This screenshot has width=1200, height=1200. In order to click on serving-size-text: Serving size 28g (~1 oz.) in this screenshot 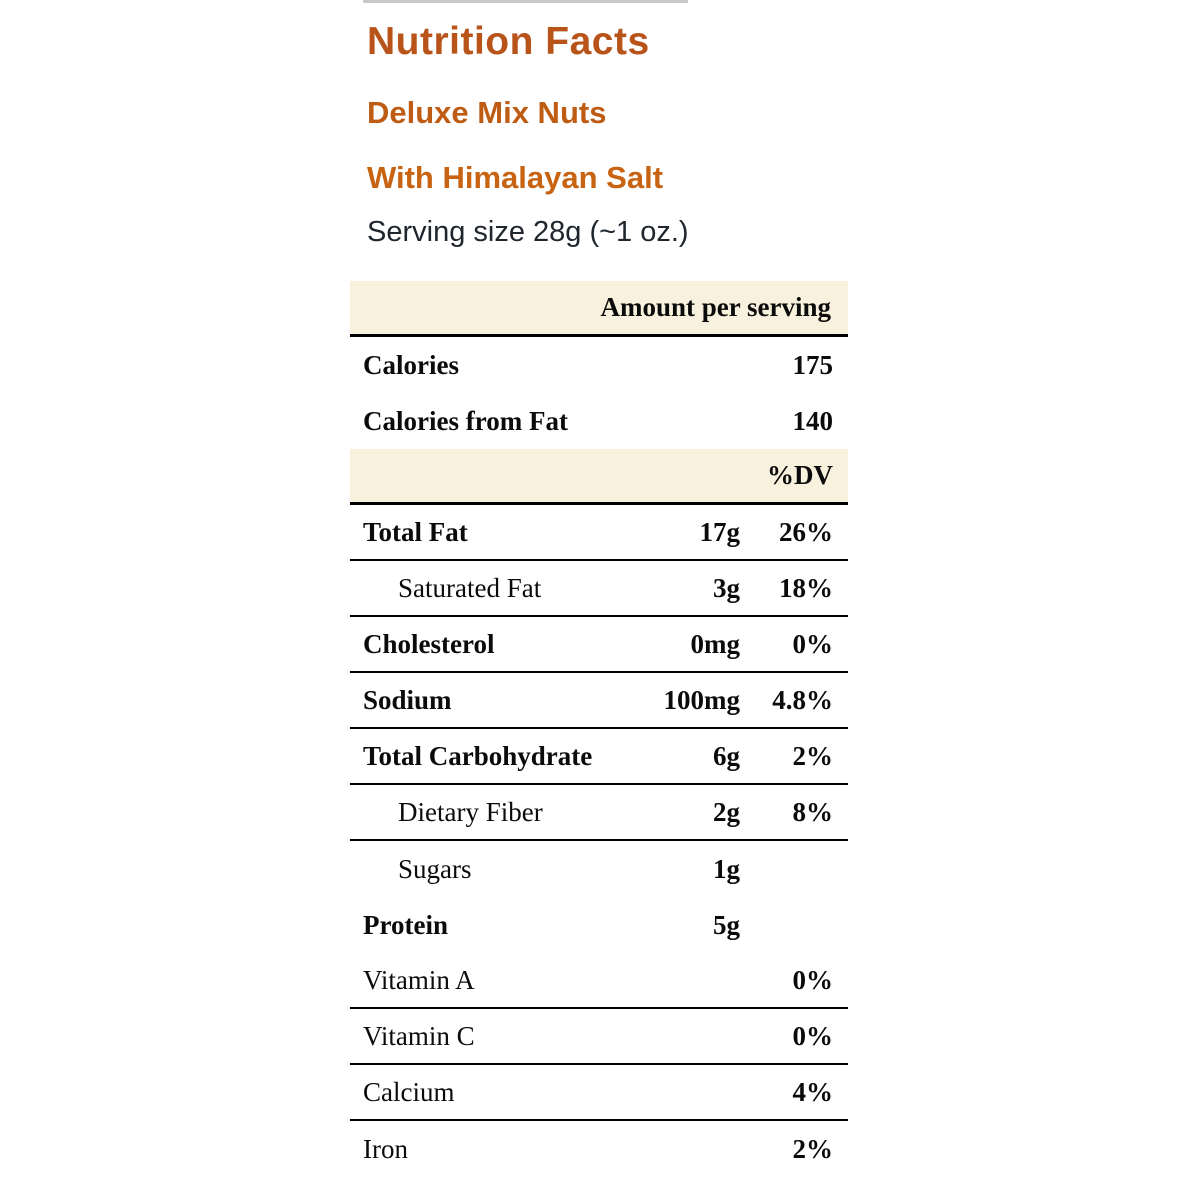, I will do `click(528, 232)`.